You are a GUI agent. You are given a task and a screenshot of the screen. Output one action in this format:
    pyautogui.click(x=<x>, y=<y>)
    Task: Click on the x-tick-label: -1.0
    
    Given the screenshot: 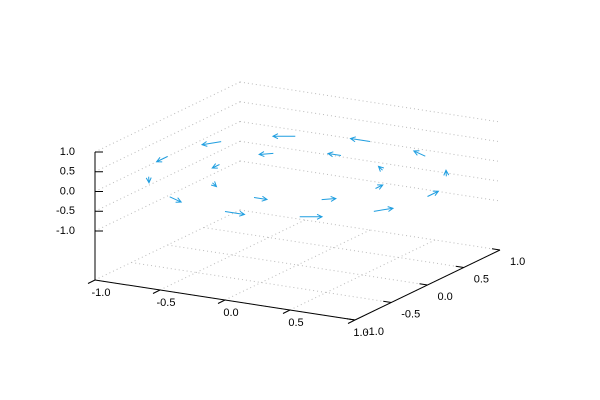 What is the action you would take?
    pyautogui.click(x=101, y=293)
    